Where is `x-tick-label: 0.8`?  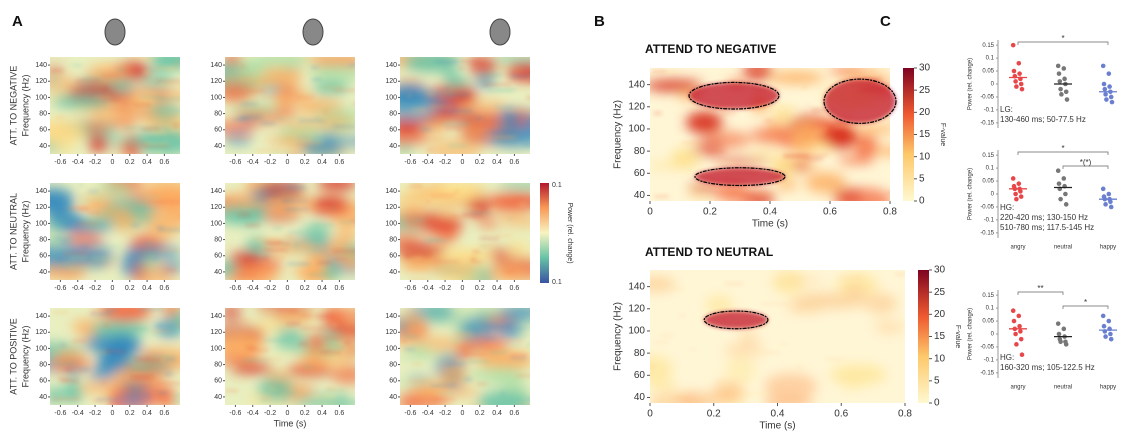 x-tick-label: 0.8 is located at coordinates (905, 414).